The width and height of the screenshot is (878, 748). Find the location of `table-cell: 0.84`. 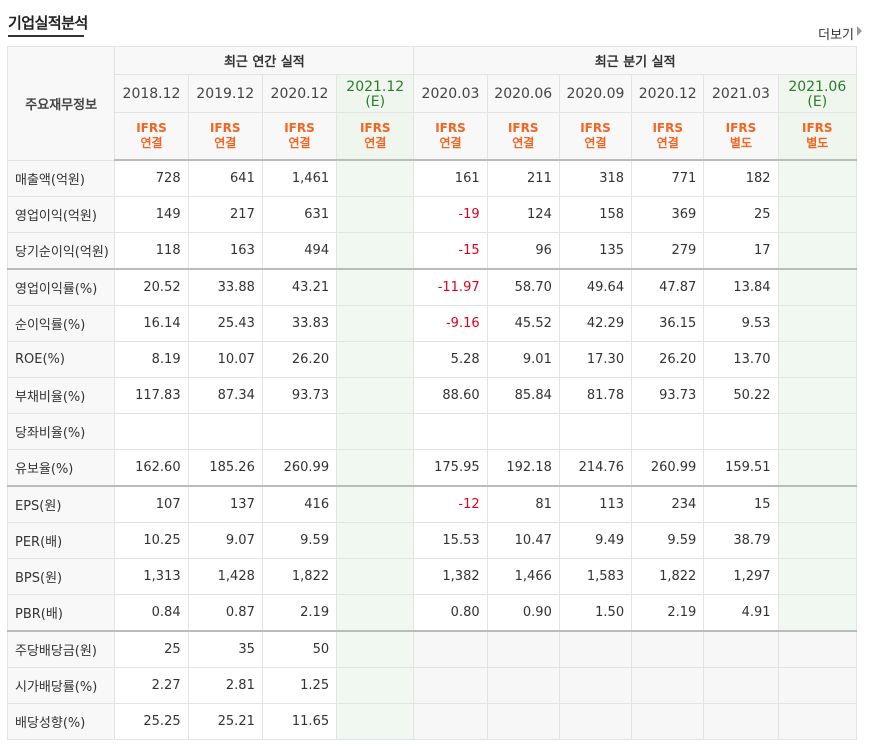

table-cell: 0.84 is located at coordinates (151, 613).